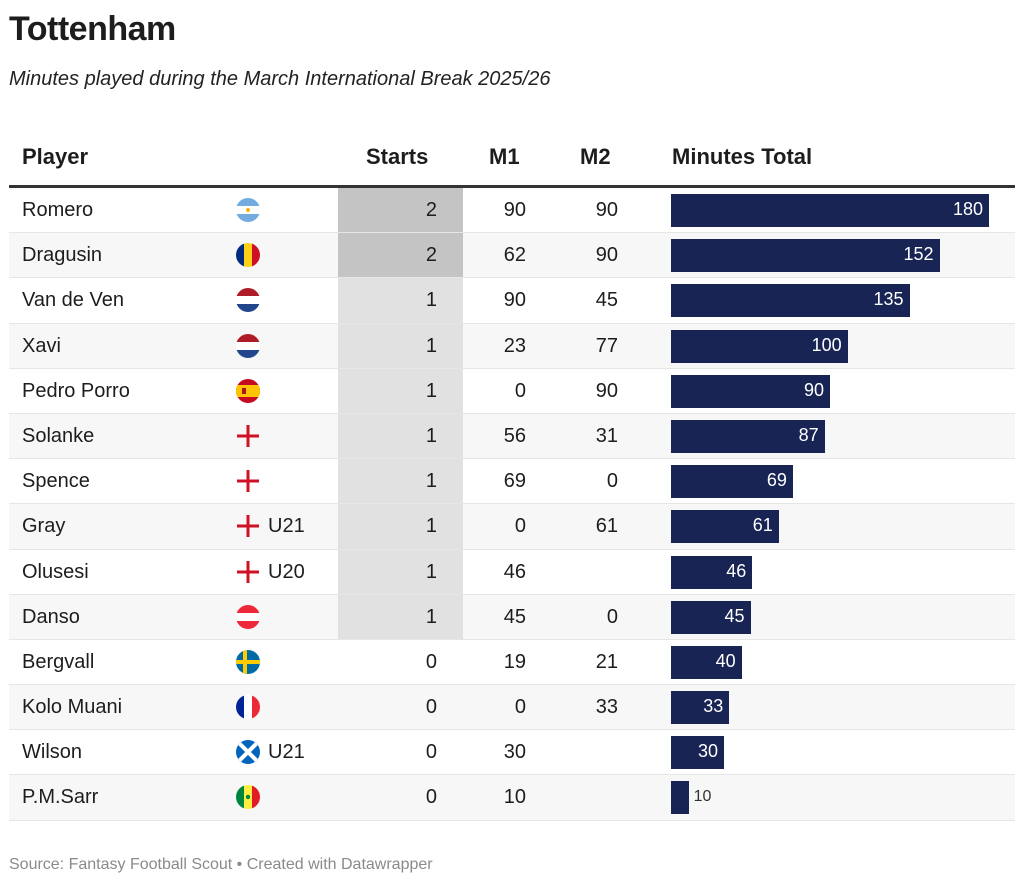  What do you see at coordinates (58, 435) in the screenshot?
I see `player-name: Solanke` at bounding box center [58, 435].